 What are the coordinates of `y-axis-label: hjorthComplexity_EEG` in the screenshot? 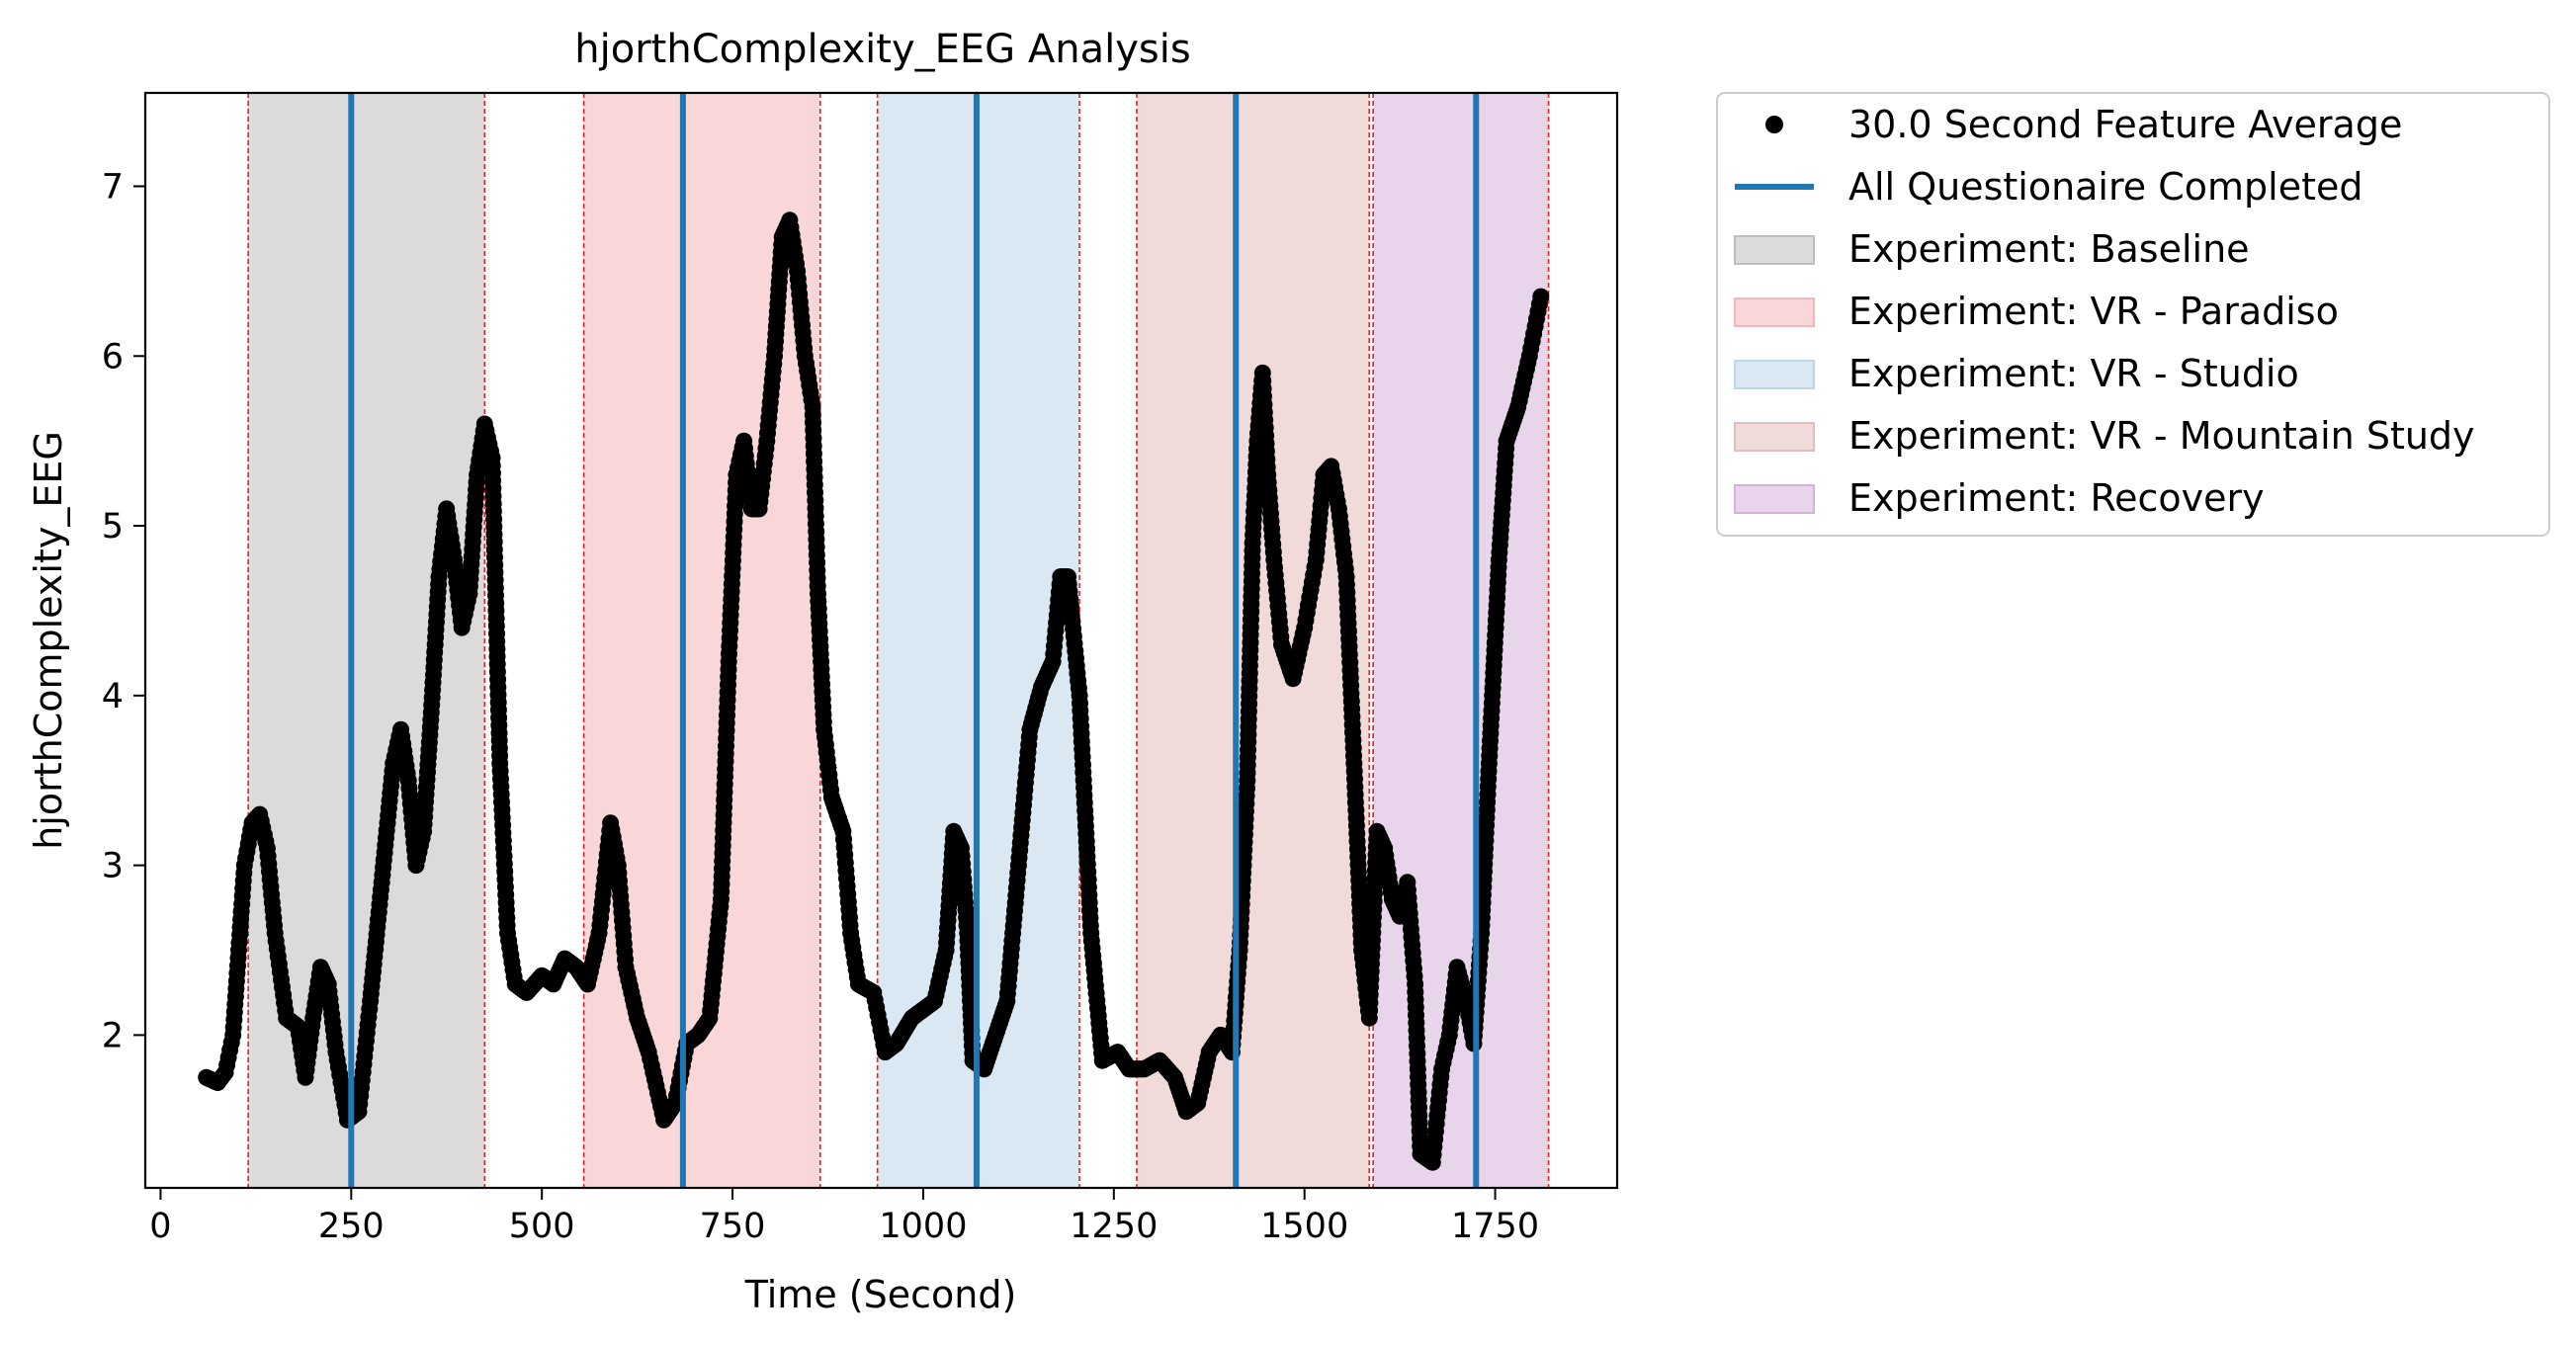 It's located at (48, 640).